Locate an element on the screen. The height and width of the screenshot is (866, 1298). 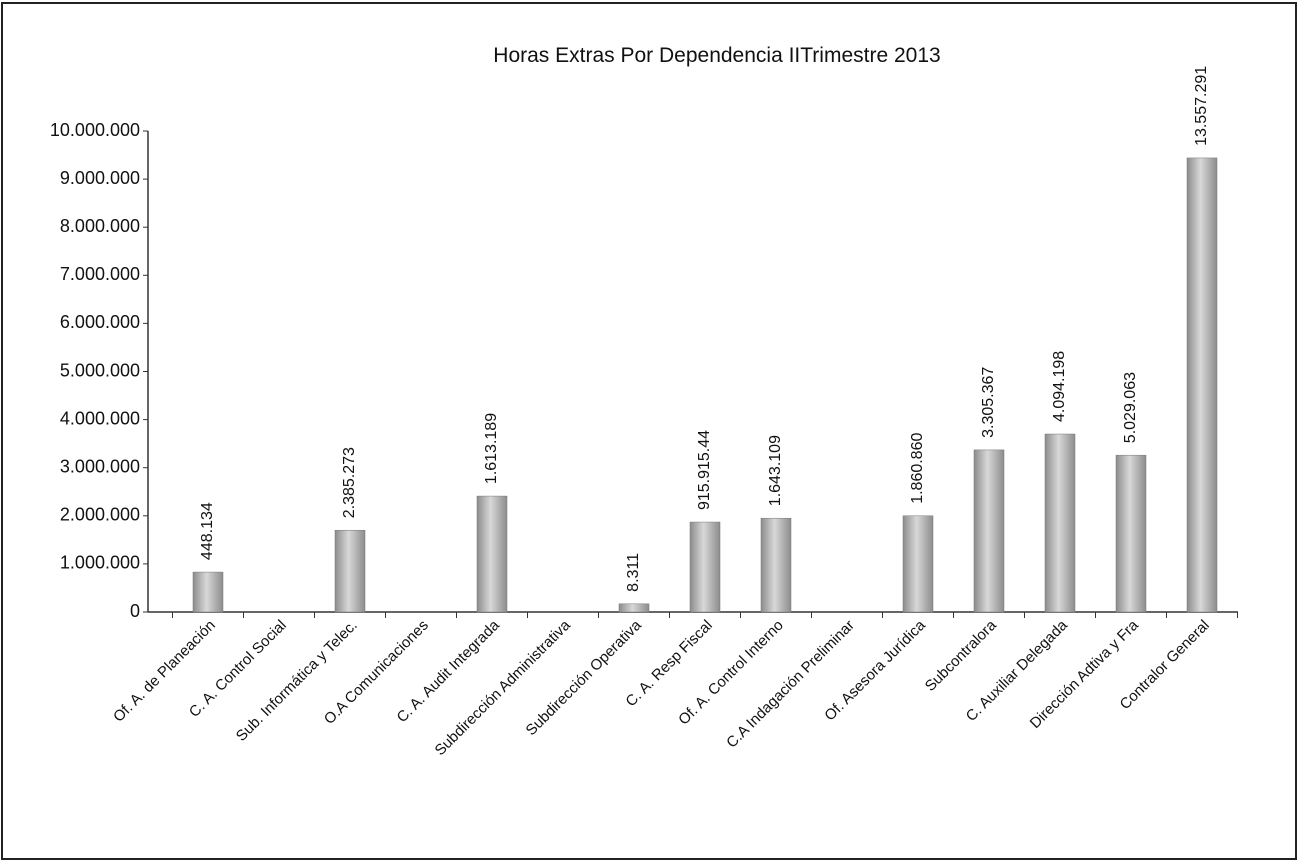
data-label: 8.311 is located at coordinates (633, 572).